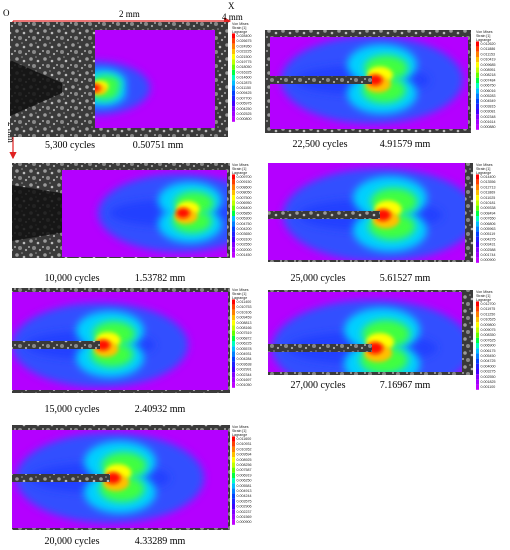  Describe the element at coordinates (244, 239) in the screenshot. I see `legend-label: 0.003100` at that location.